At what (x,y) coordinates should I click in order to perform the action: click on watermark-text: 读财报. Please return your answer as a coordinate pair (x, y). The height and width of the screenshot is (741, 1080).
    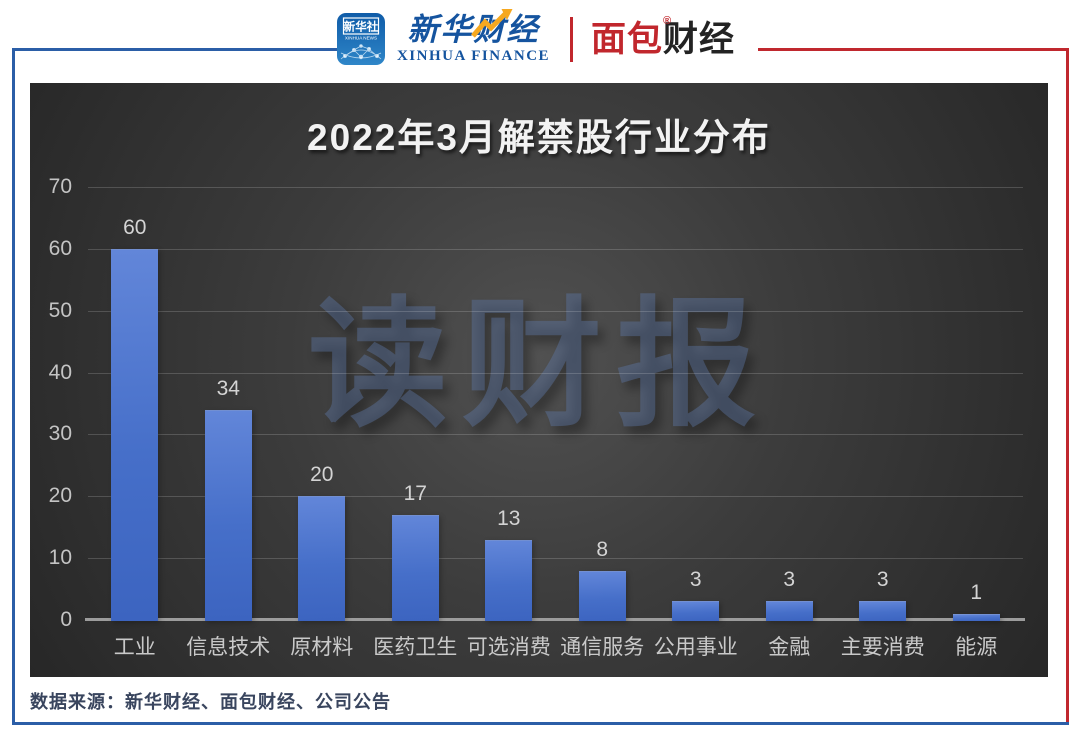
    Looking at the image, I should click on (538, 364).